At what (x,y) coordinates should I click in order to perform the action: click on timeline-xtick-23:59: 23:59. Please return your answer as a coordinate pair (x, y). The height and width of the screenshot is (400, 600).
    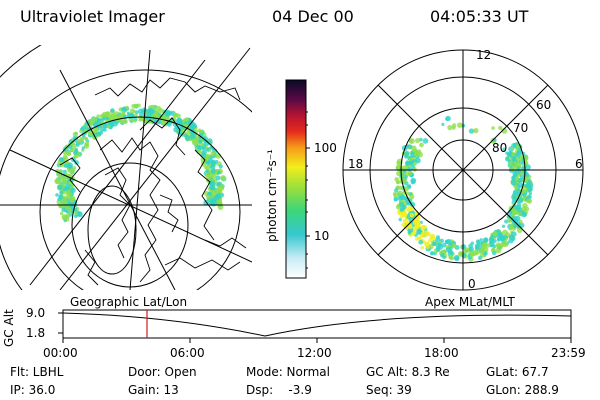
    Looking at the image, I should click on (568, 353).